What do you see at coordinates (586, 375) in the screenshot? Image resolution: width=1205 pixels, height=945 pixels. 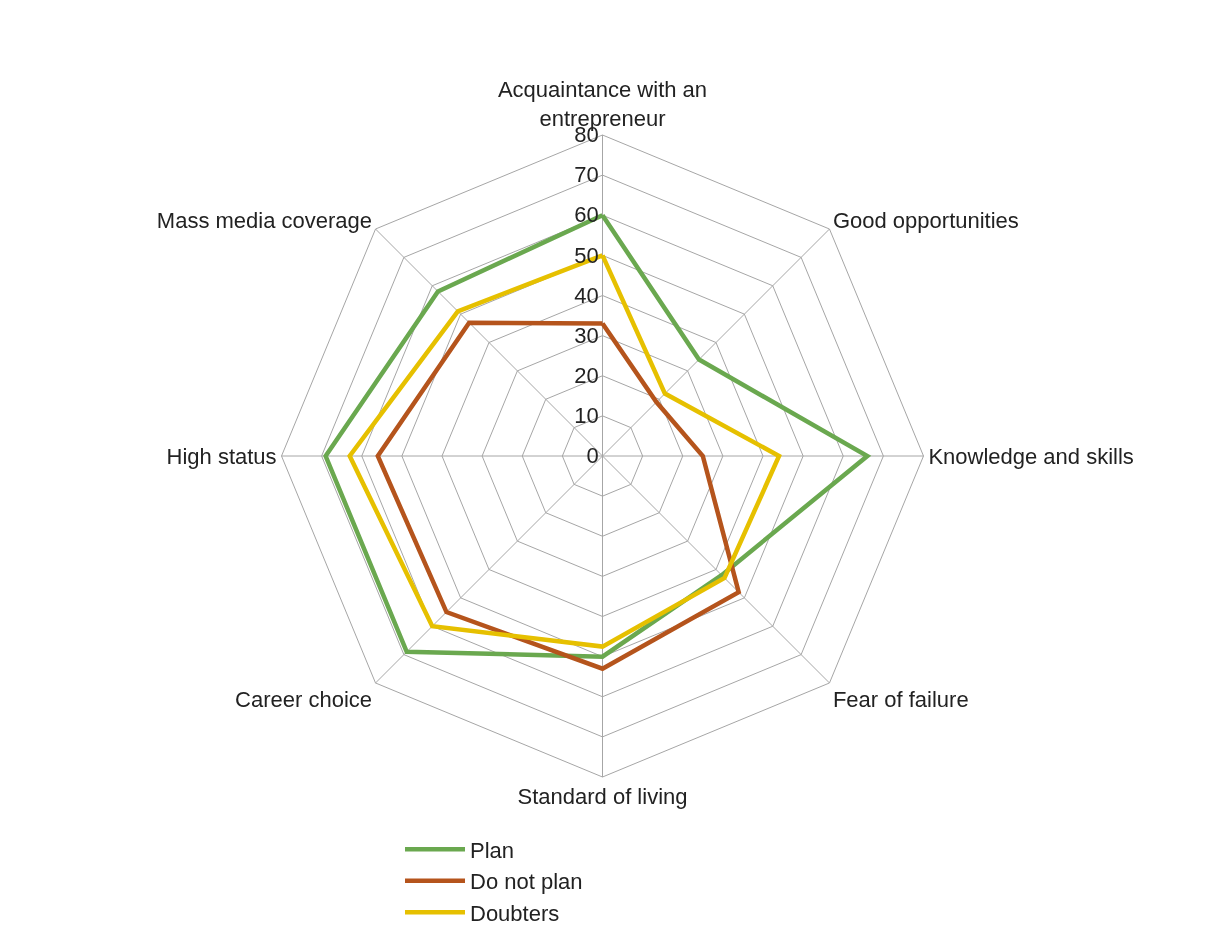 I see `y-tick-label: 20` at bounding box center [586, 375].